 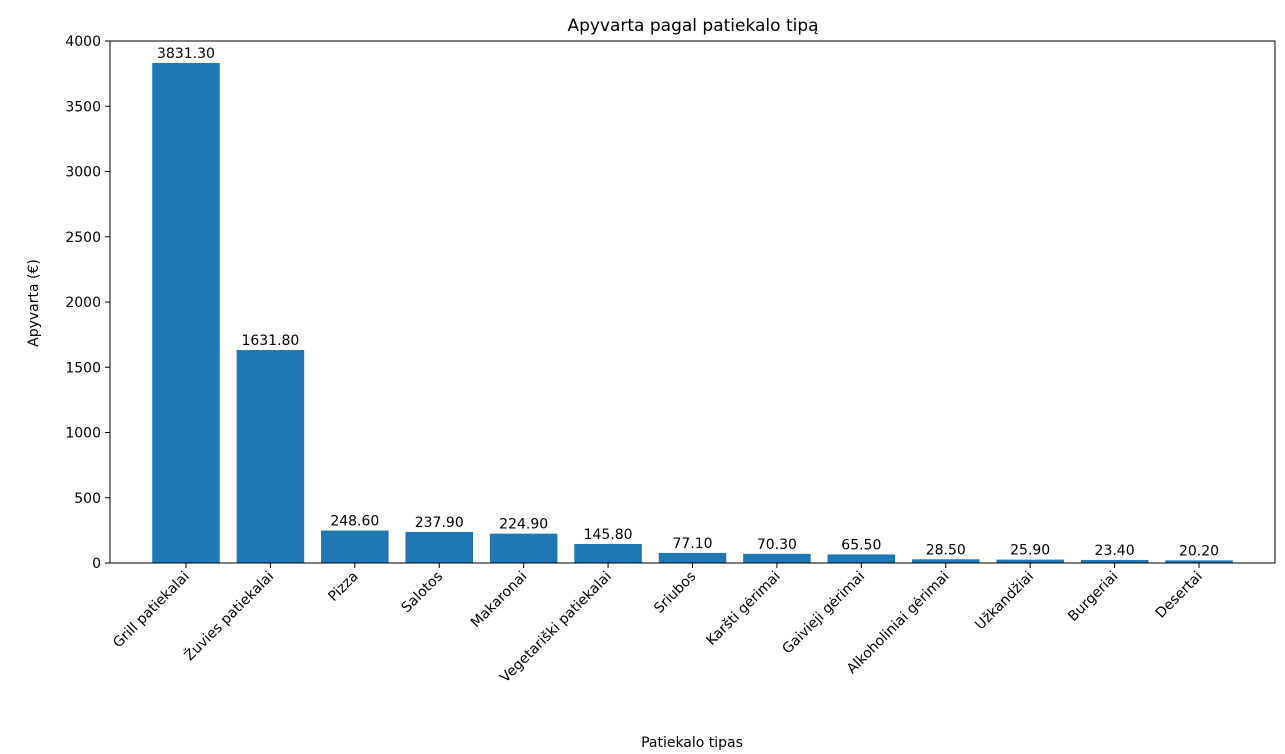 What do you see at coordinates (692, 544) in the screenshot?
I see `data-label-sriubos: 77.10` at bounding box center [692, 544].